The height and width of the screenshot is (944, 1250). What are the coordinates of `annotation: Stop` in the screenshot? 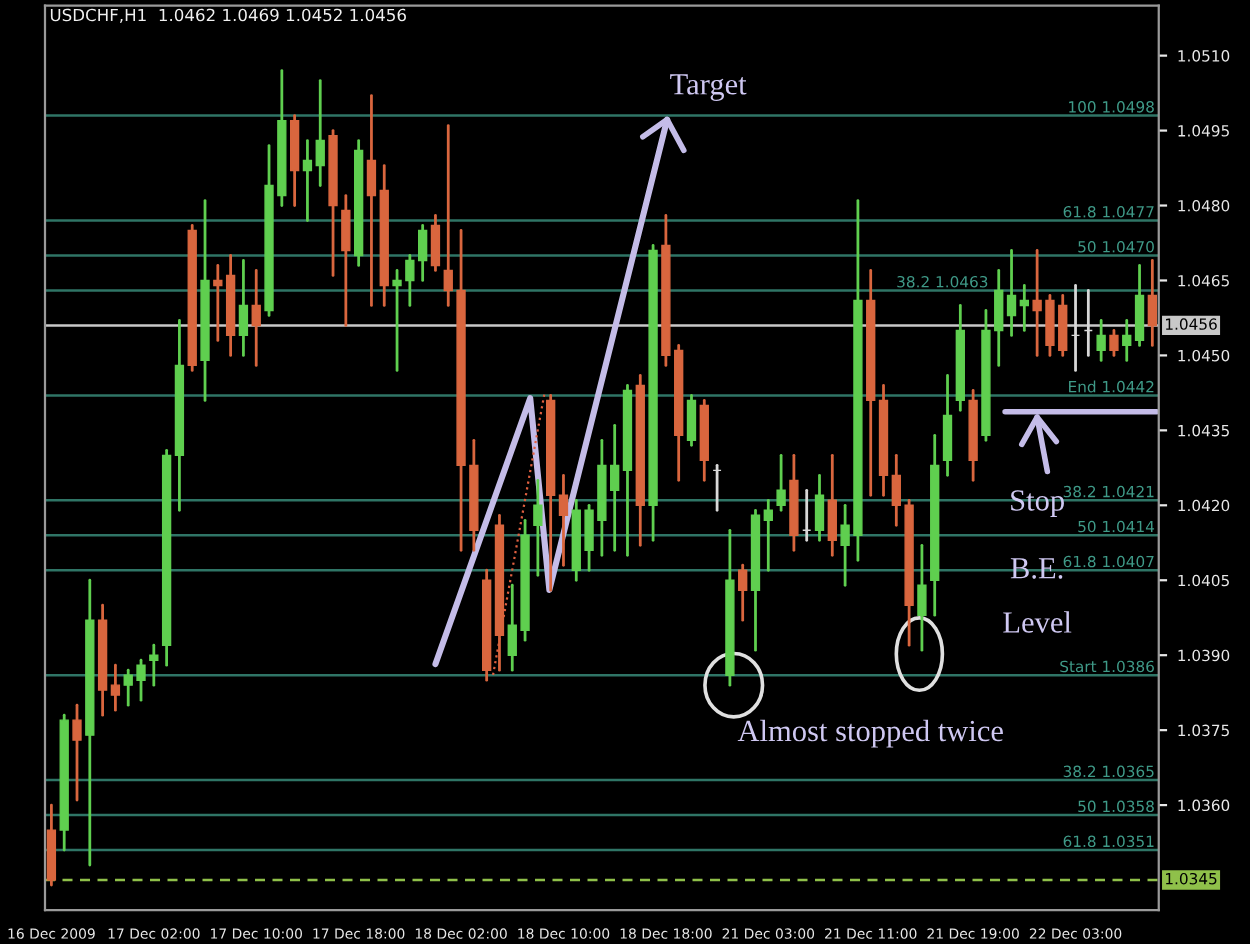 It's located at (1037, 503).